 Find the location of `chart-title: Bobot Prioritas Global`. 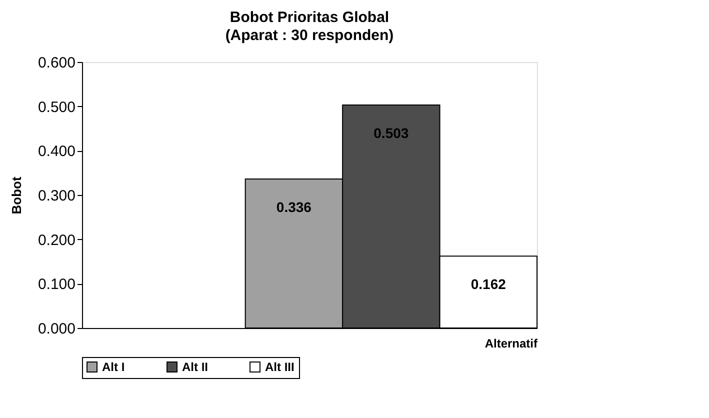

chart-title: Bobot Prioritas Global is located at coordinates (310, 17).